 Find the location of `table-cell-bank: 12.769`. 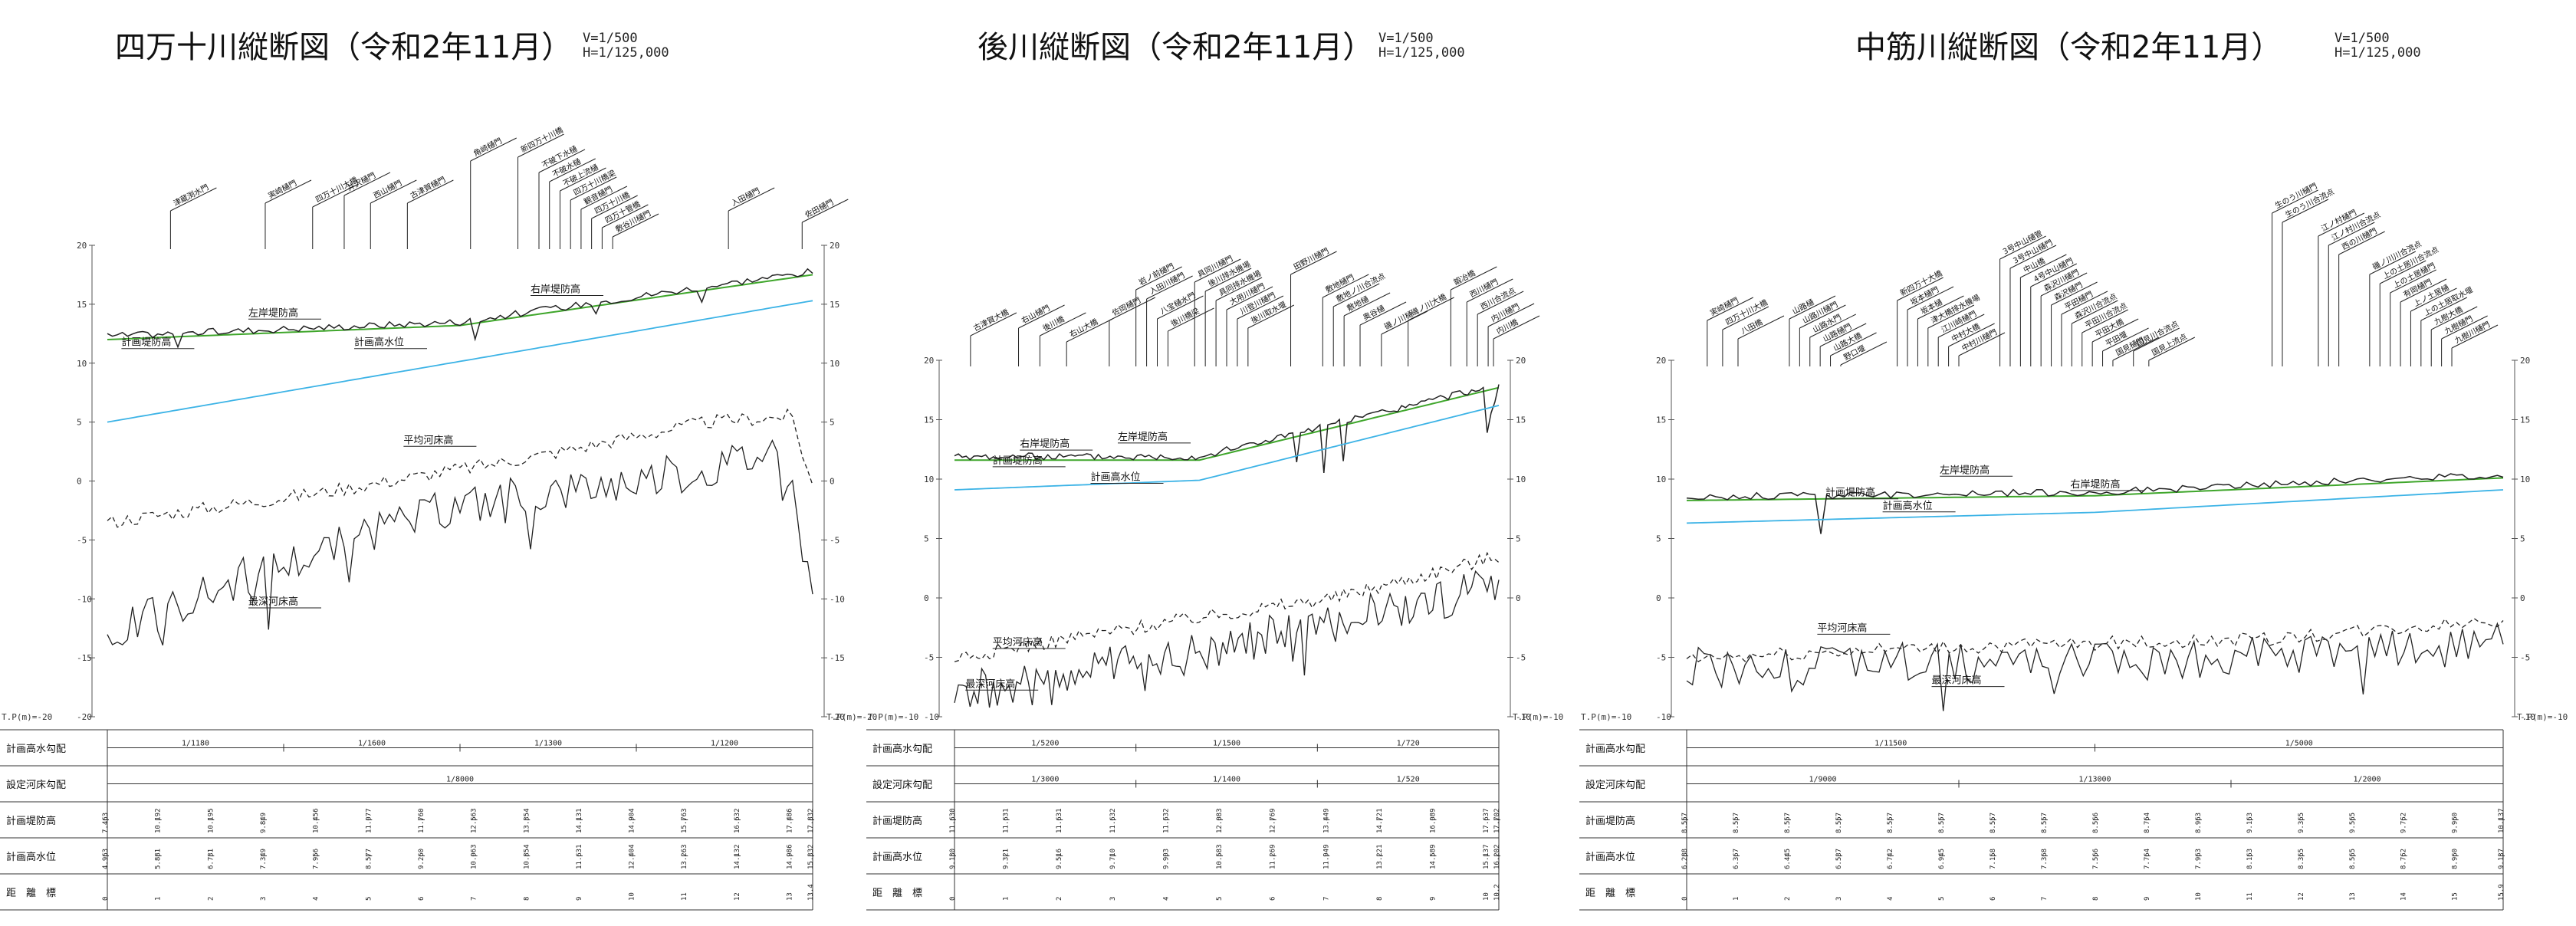

table-cell-bank: 12.769 is located at coordinates (1274, 820).